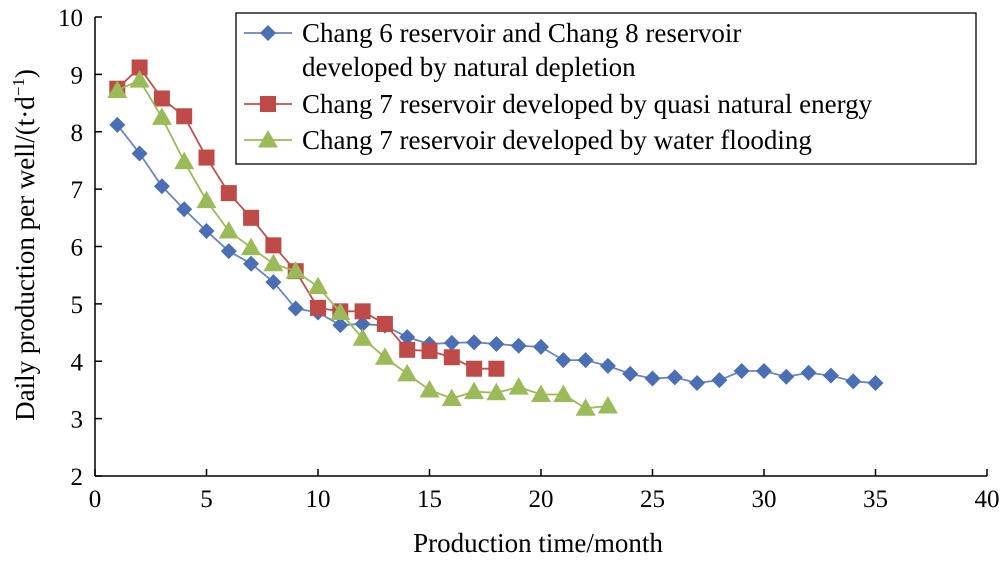 Image resolution: width=1000 pixels, height=563 pixels. I want to click on y-tick-label: 4, so click(77, 362).